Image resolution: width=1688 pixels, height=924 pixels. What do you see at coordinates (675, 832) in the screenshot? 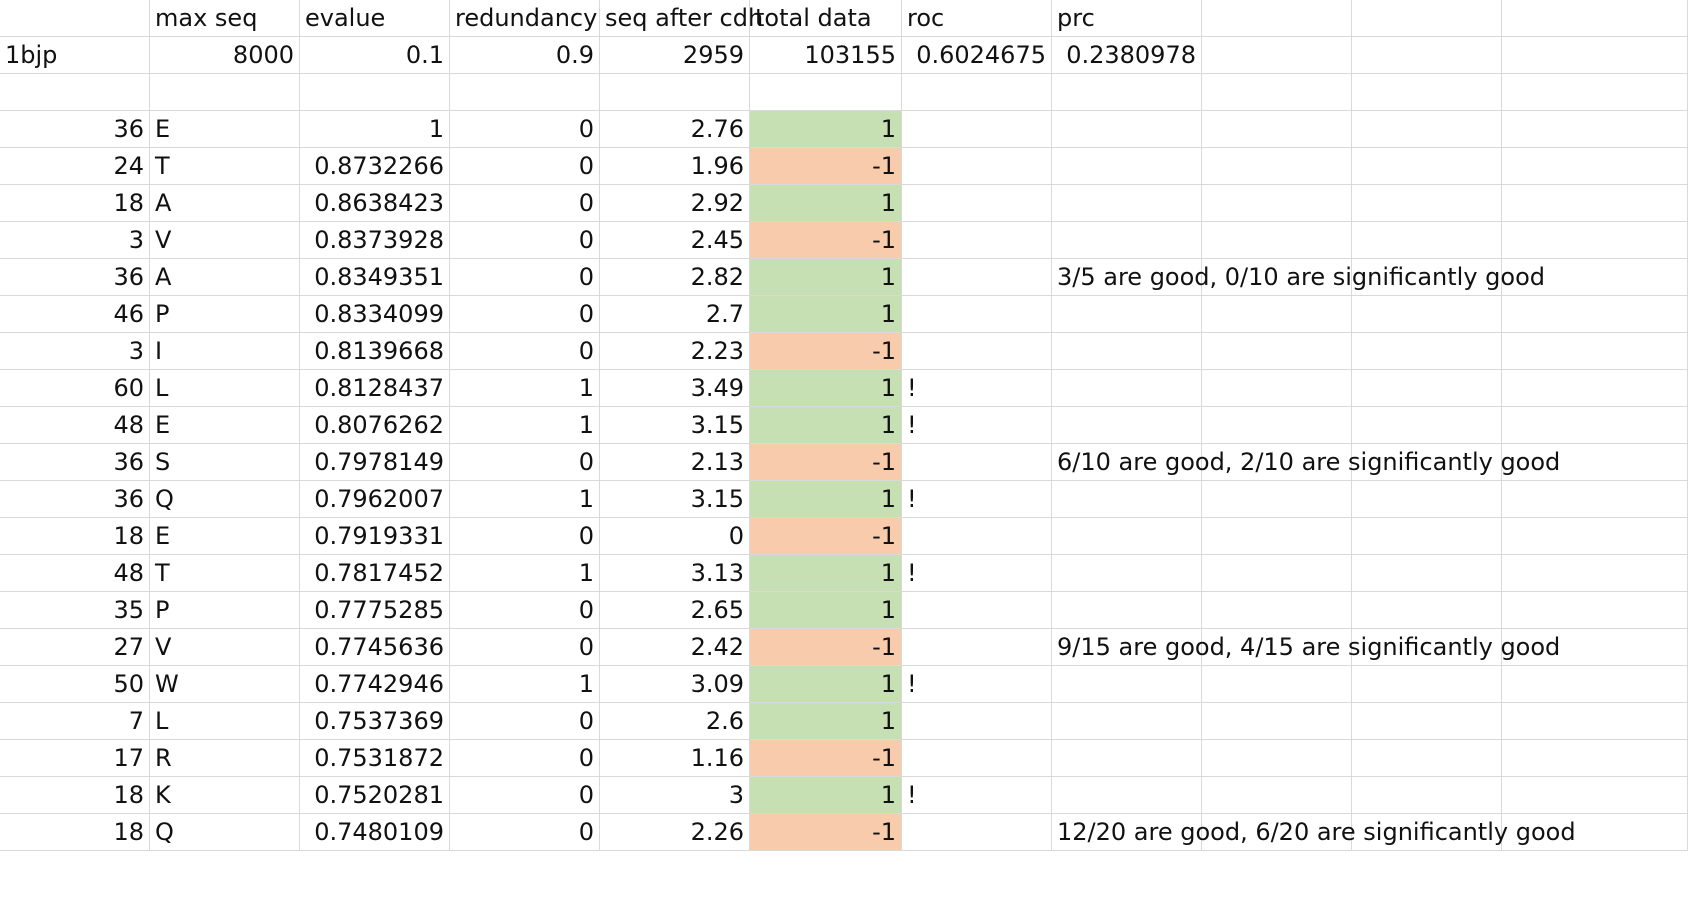
I see `value-cell: 2.26` at bounding box center [675, 832].